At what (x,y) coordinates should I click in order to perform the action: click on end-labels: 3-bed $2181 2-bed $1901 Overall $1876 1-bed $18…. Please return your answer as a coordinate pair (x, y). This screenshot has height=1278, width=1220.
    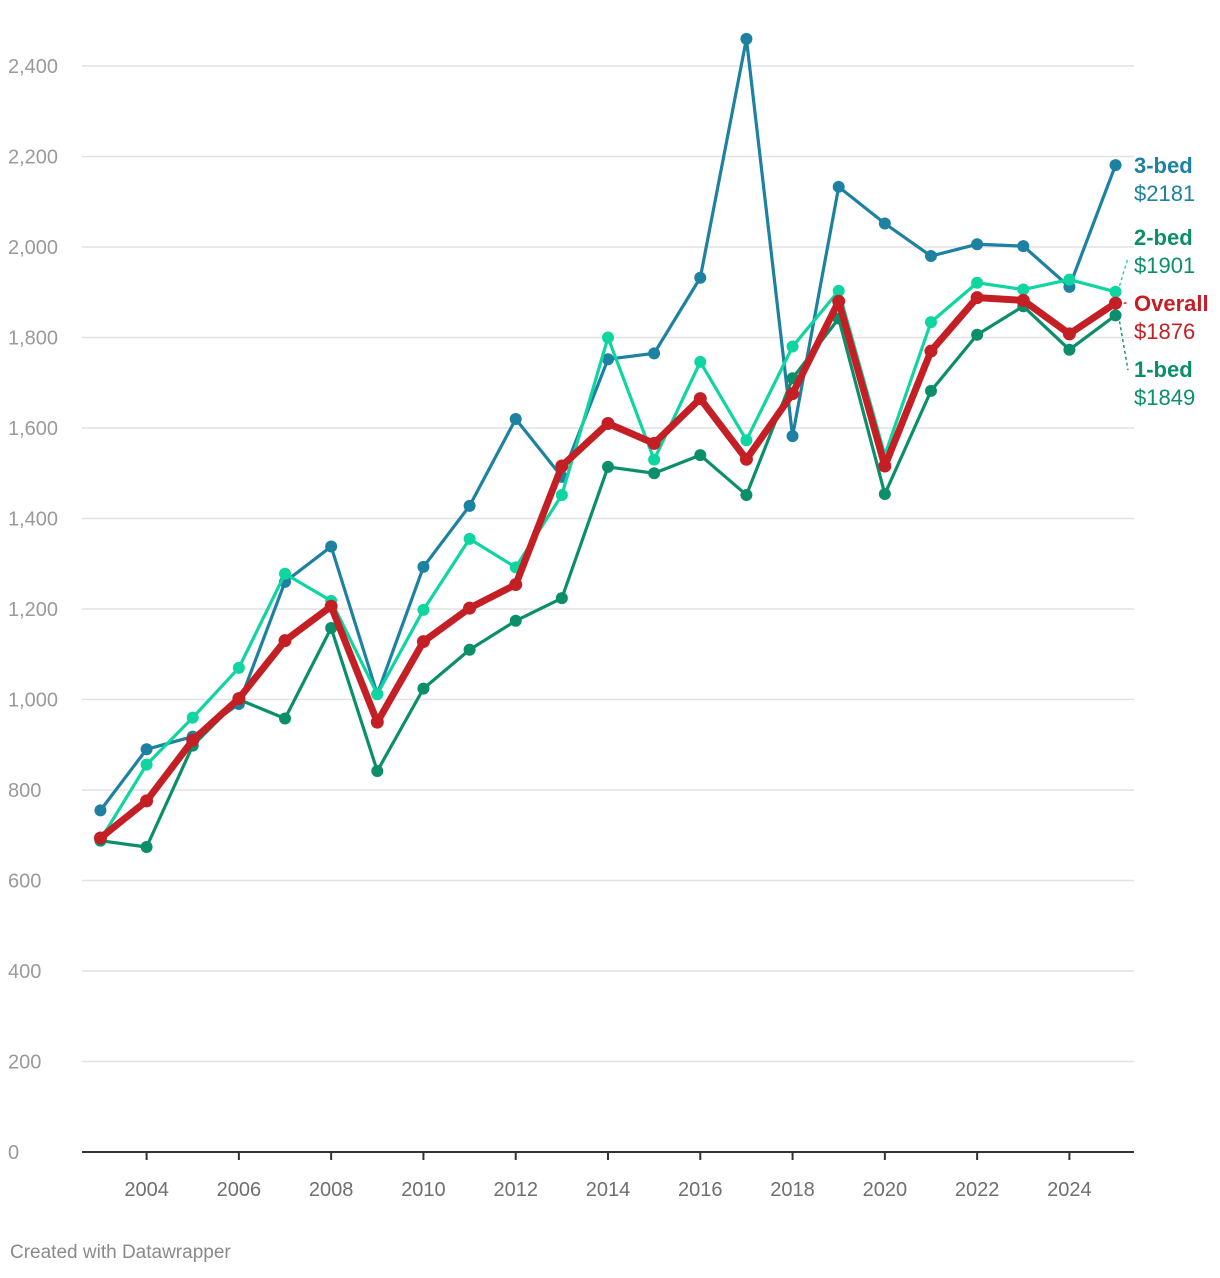
    Looking at the image, I should click on (1163, 281).